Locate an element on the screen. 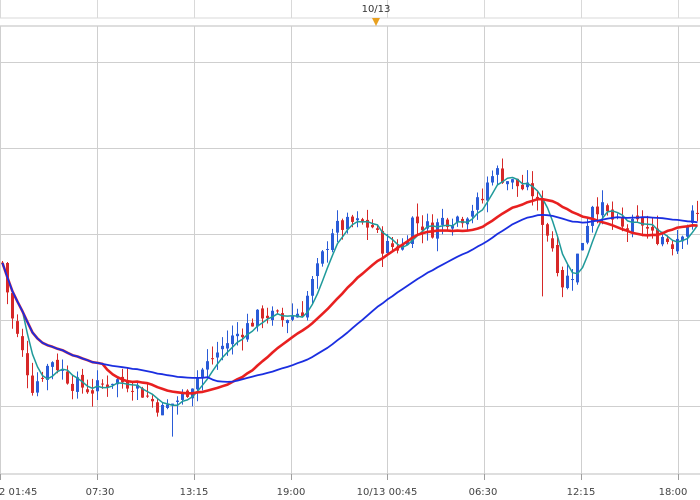 Image resolution: width=700 pixels, height=500 pixels. x-tick-label: 07:30 is located at coordinates (100, 492).